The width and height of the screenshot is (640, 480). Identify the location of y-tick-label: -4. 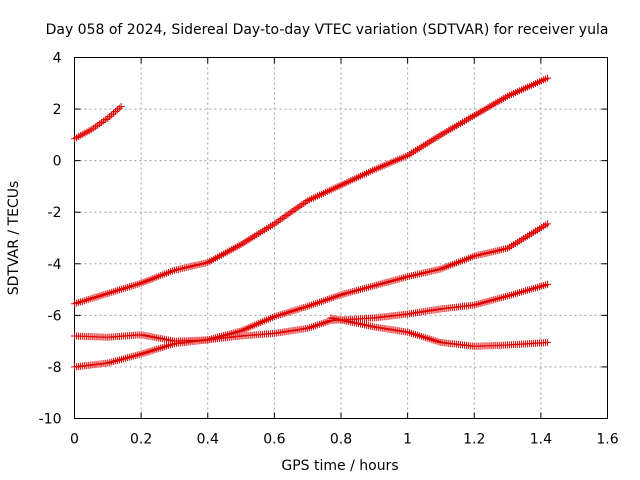
(55, 265).